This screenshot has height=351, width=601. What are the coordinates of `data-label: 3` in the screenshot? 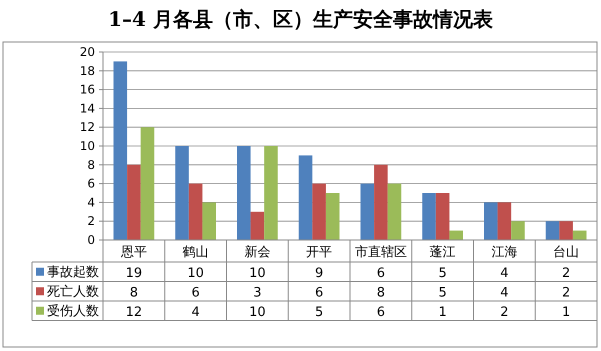 It's located at (257, 293).